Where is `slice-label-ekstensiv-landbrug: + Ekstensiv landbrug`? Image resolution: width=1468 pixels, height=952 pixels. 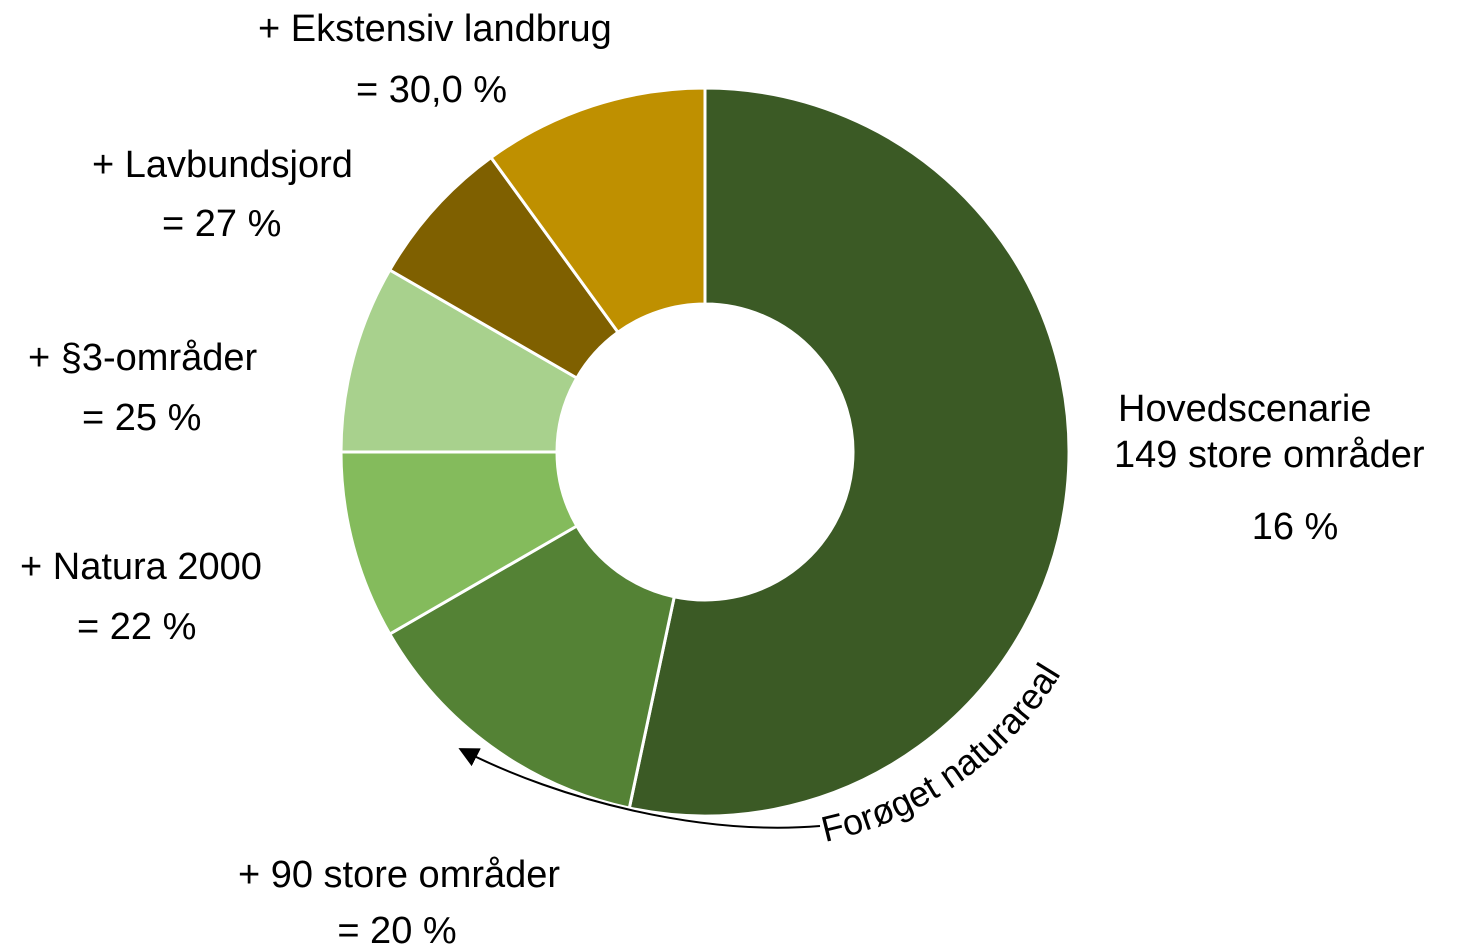 slice-label-ekstensiv-landbrug: + Ekstensiv landbrug is located at coordinates (435, 29).